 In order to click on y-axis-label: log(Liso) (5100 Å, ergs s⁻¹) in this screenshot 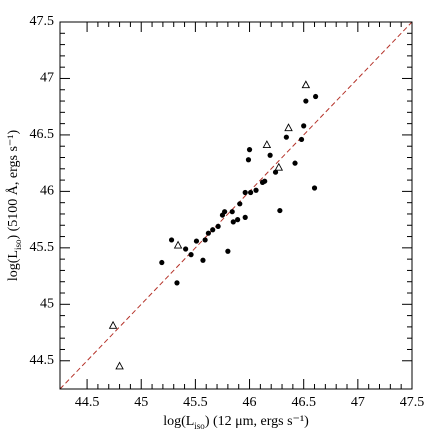, I will do `click(14, 205)`.